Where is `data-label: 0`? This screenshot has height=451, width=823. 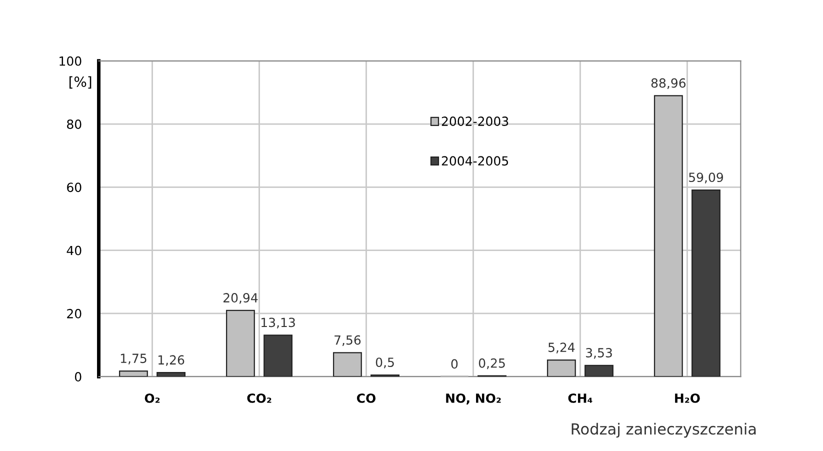 data-label: 0 is located at coordinates (454, 364).